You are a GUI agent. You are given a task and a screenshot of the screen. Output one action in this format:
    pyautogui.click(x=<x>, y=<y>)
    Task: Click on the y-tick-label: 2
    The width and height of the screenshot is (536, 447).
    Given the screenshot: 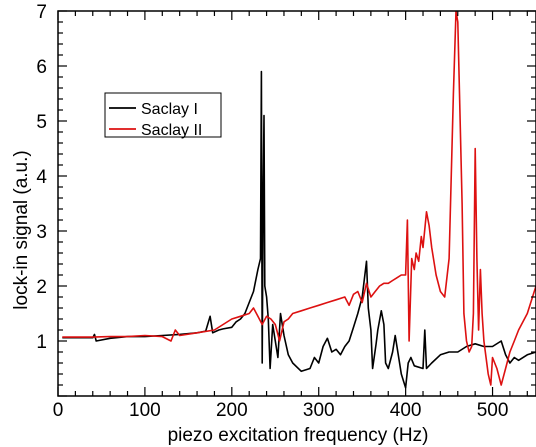 What is the action you would take?
    pyautogui.click(x=41, y=287)
    